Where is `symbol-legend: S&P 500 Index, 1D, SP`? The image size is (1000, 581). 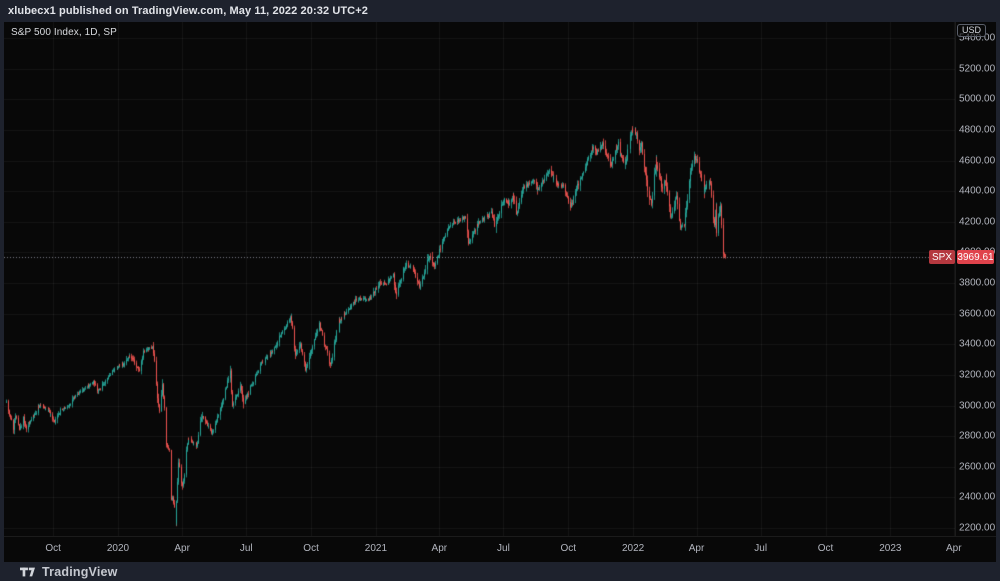 symbol-legend: S&P 500 Index, 1D, SP is located at coordinates (64, 32).